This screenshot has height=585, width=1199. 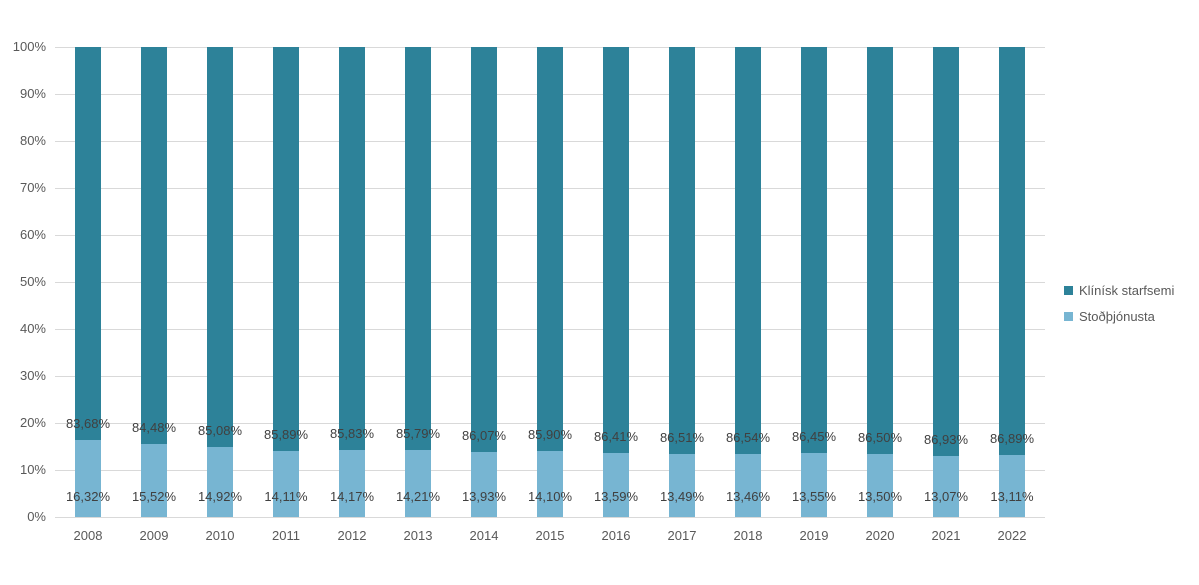 What do you see at coordinates (1127, 290) in the screenshot?
I see `legend-label-klinisk-starfsemi: Klínísk starfsemi` at bounding box center [1127, 290].